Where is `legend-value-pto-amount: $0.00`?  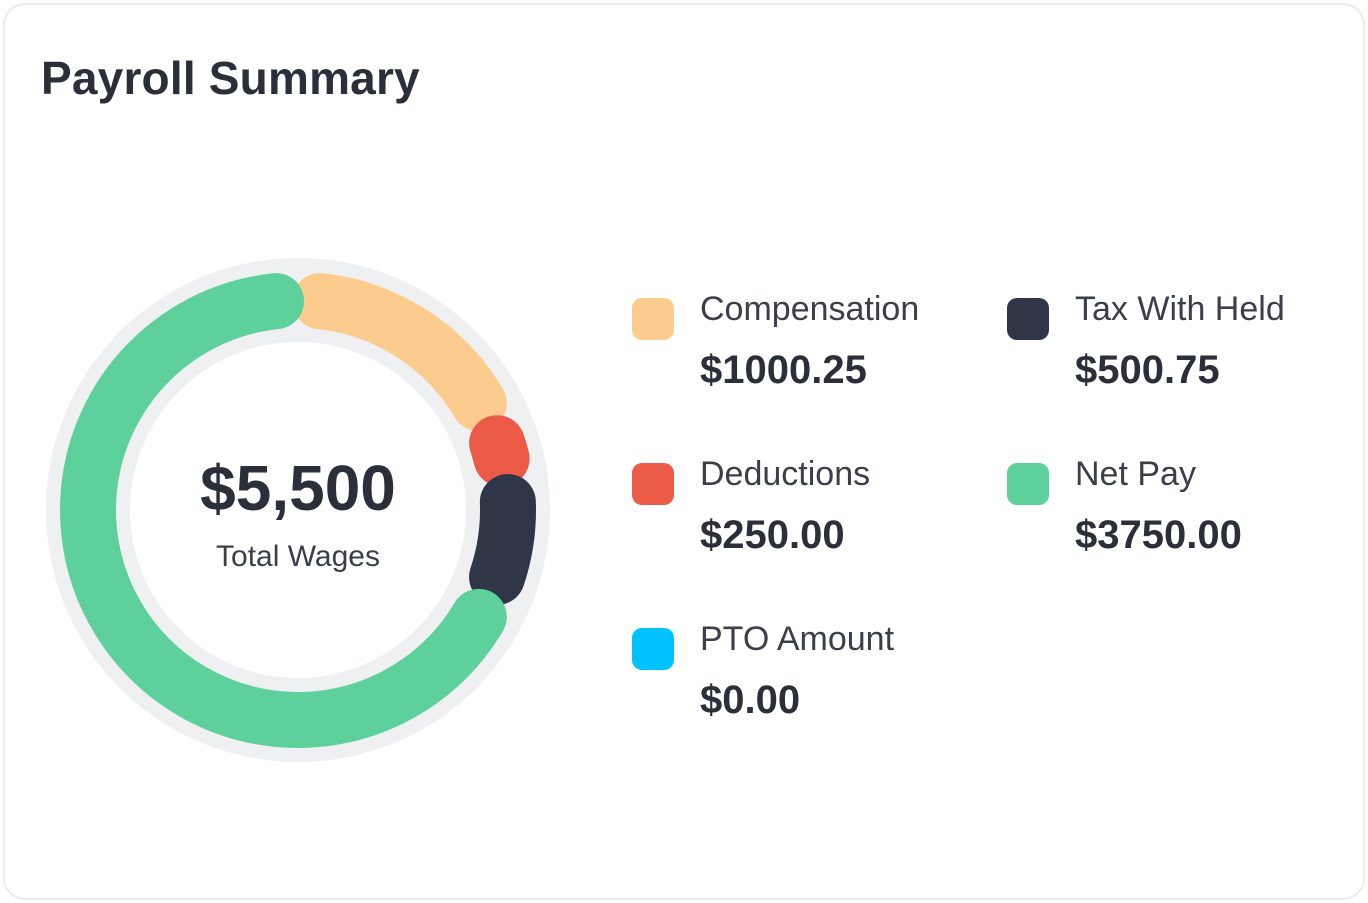 legend-value-pto-amount: $0.00 is located at coordinates (750, 700).